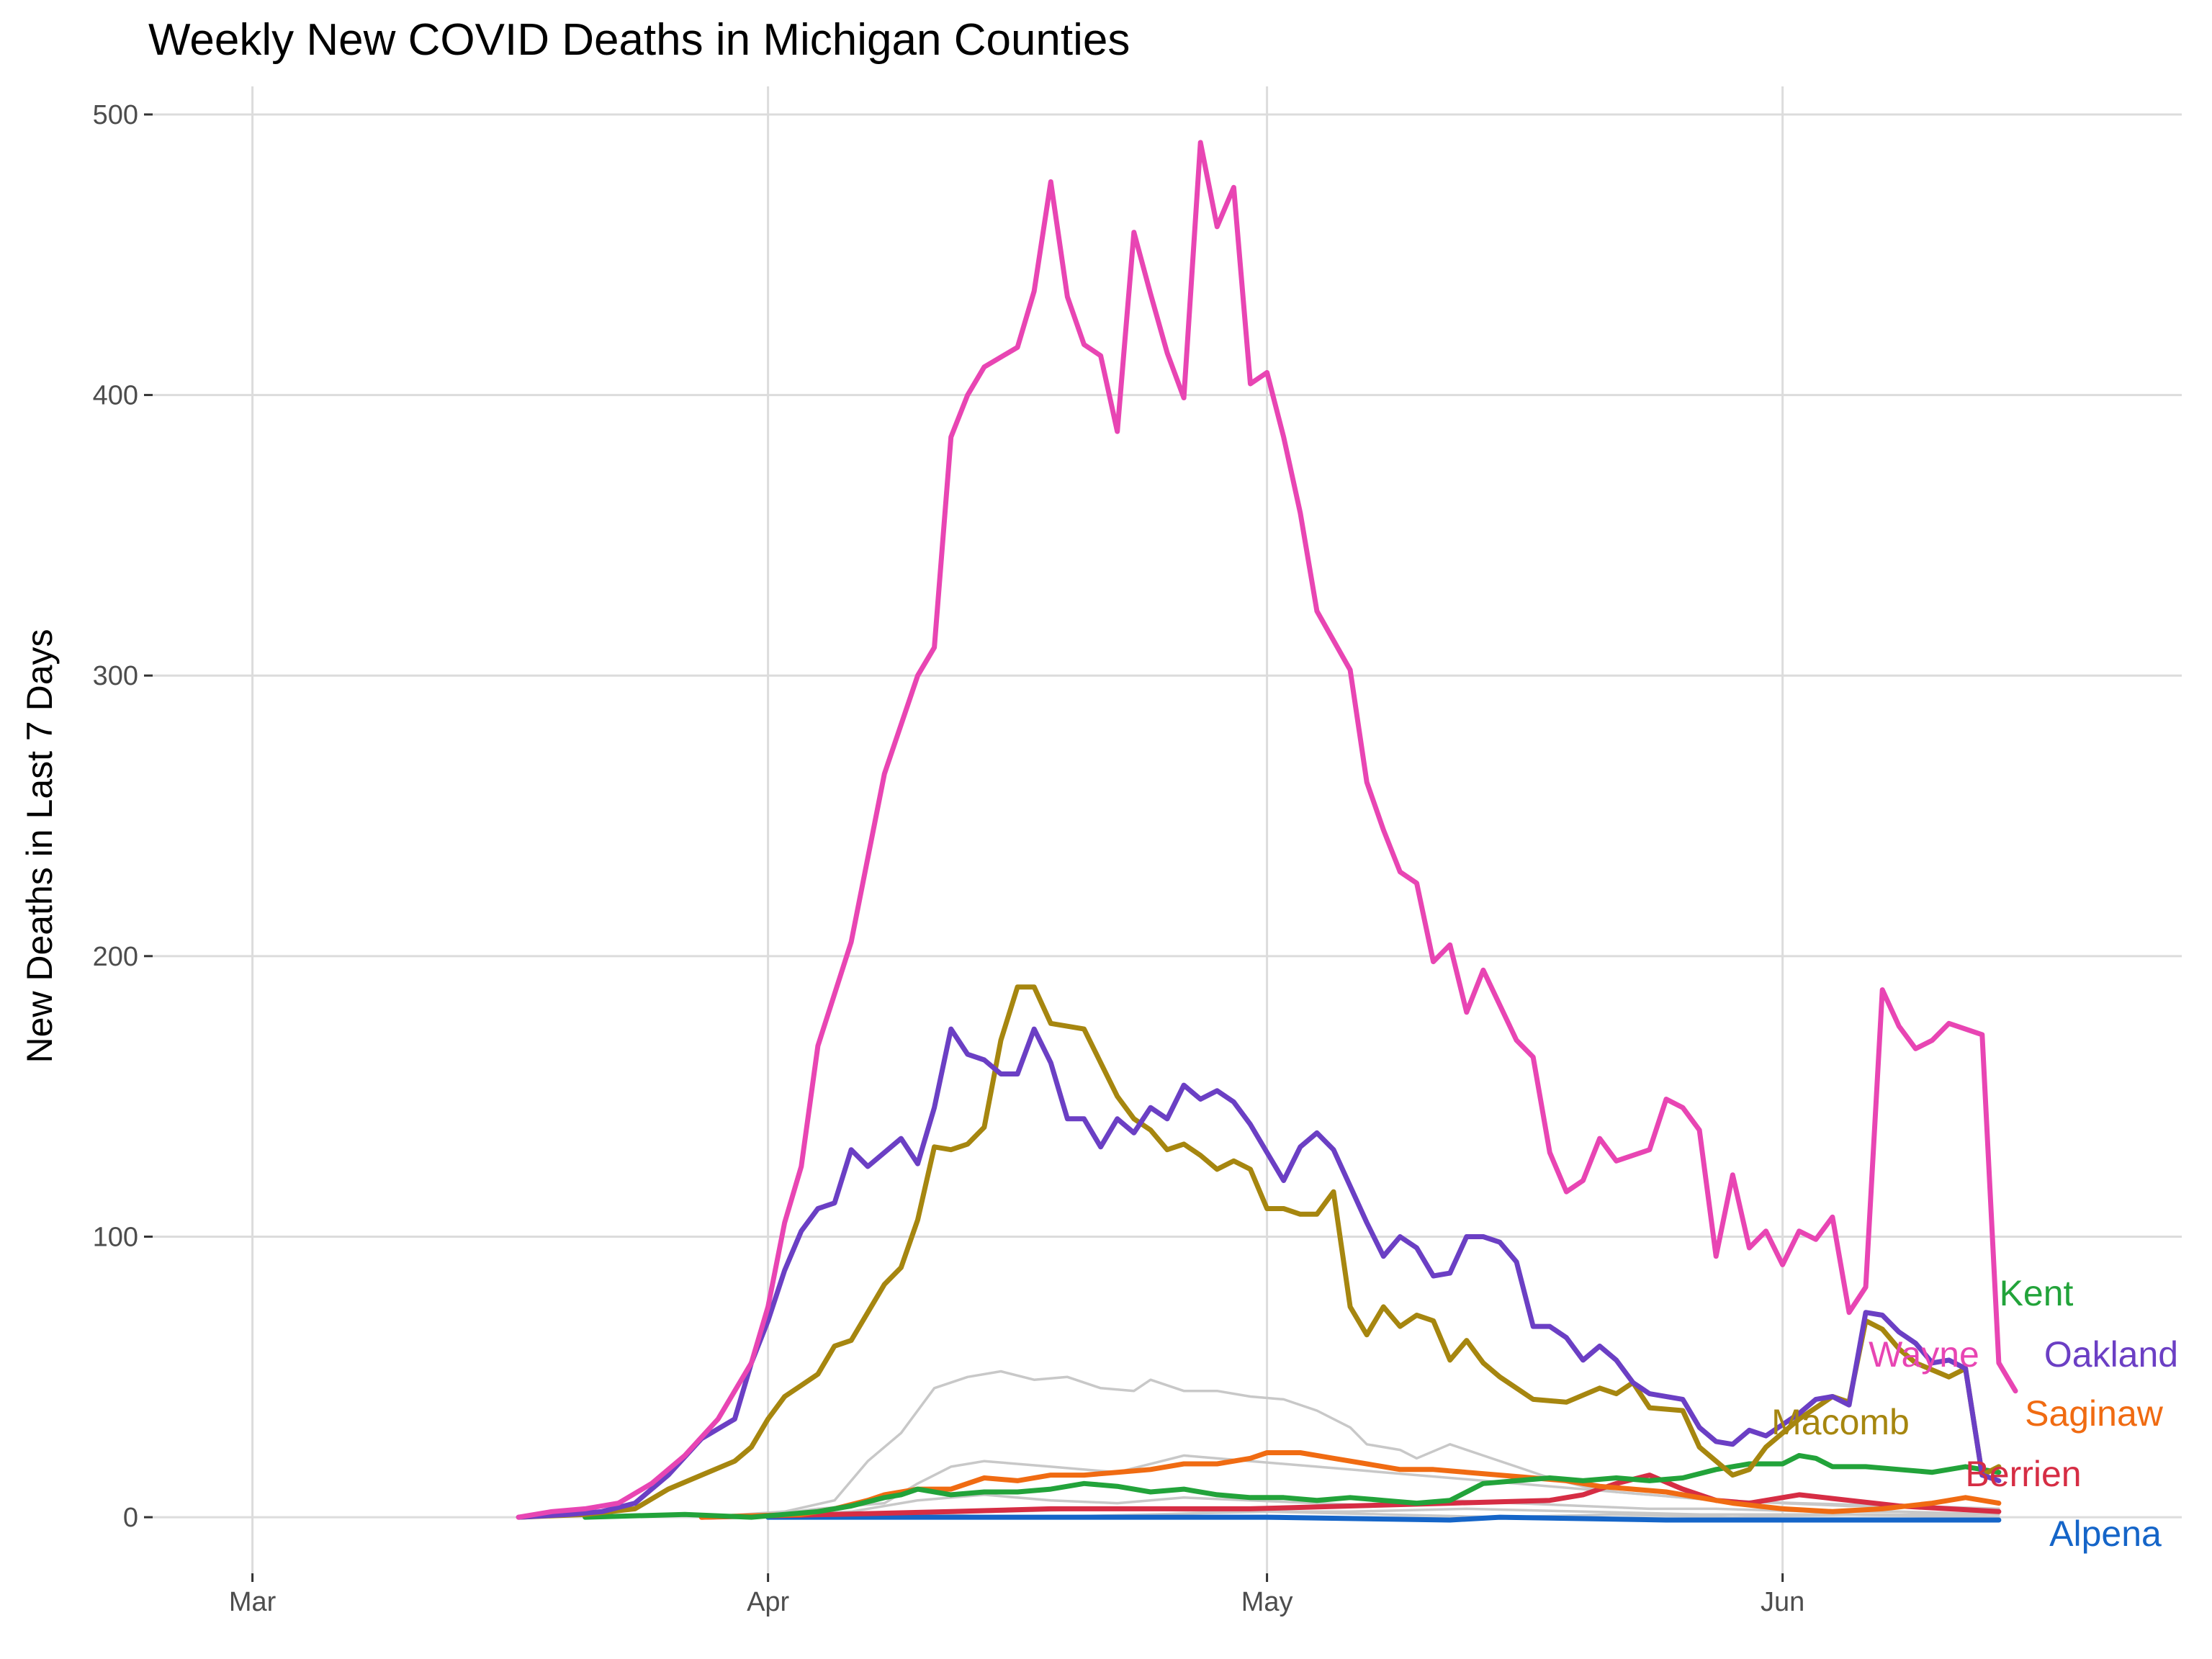 The width and height of the screenshot is (2212, 1659). What do you see at coordinates (2094, 1413) in the screenshot?
I see `series-label-saginaw: Saginaw` at bounding box center [2094, 1413].